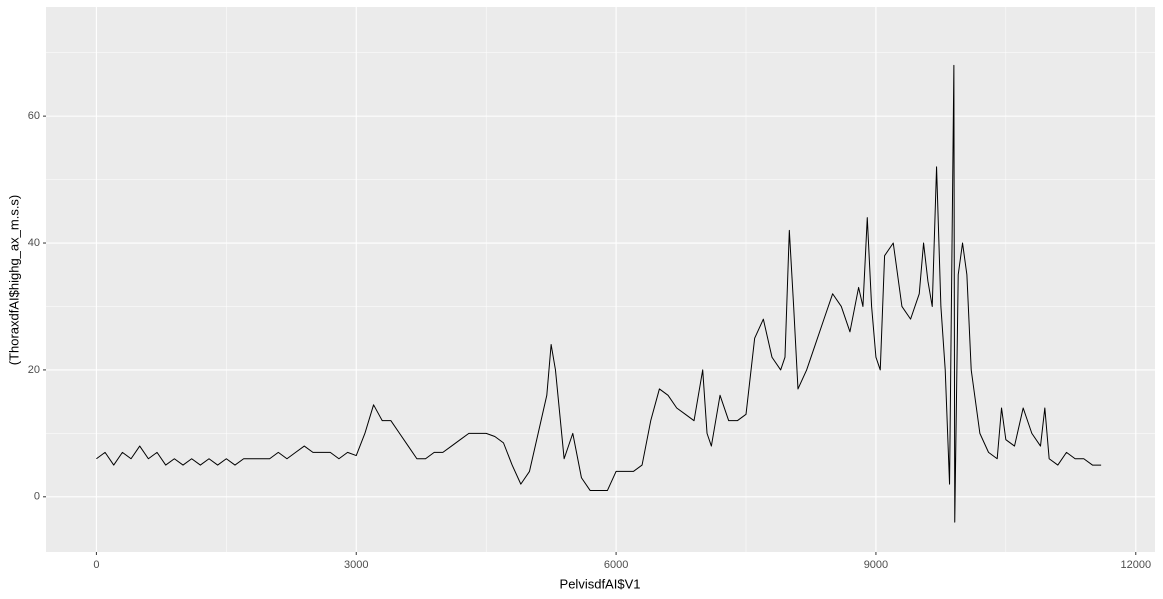  Describe the element at coordinates (876, 565) in the screenshot. I see `x-tick-label: 9000` at that location.